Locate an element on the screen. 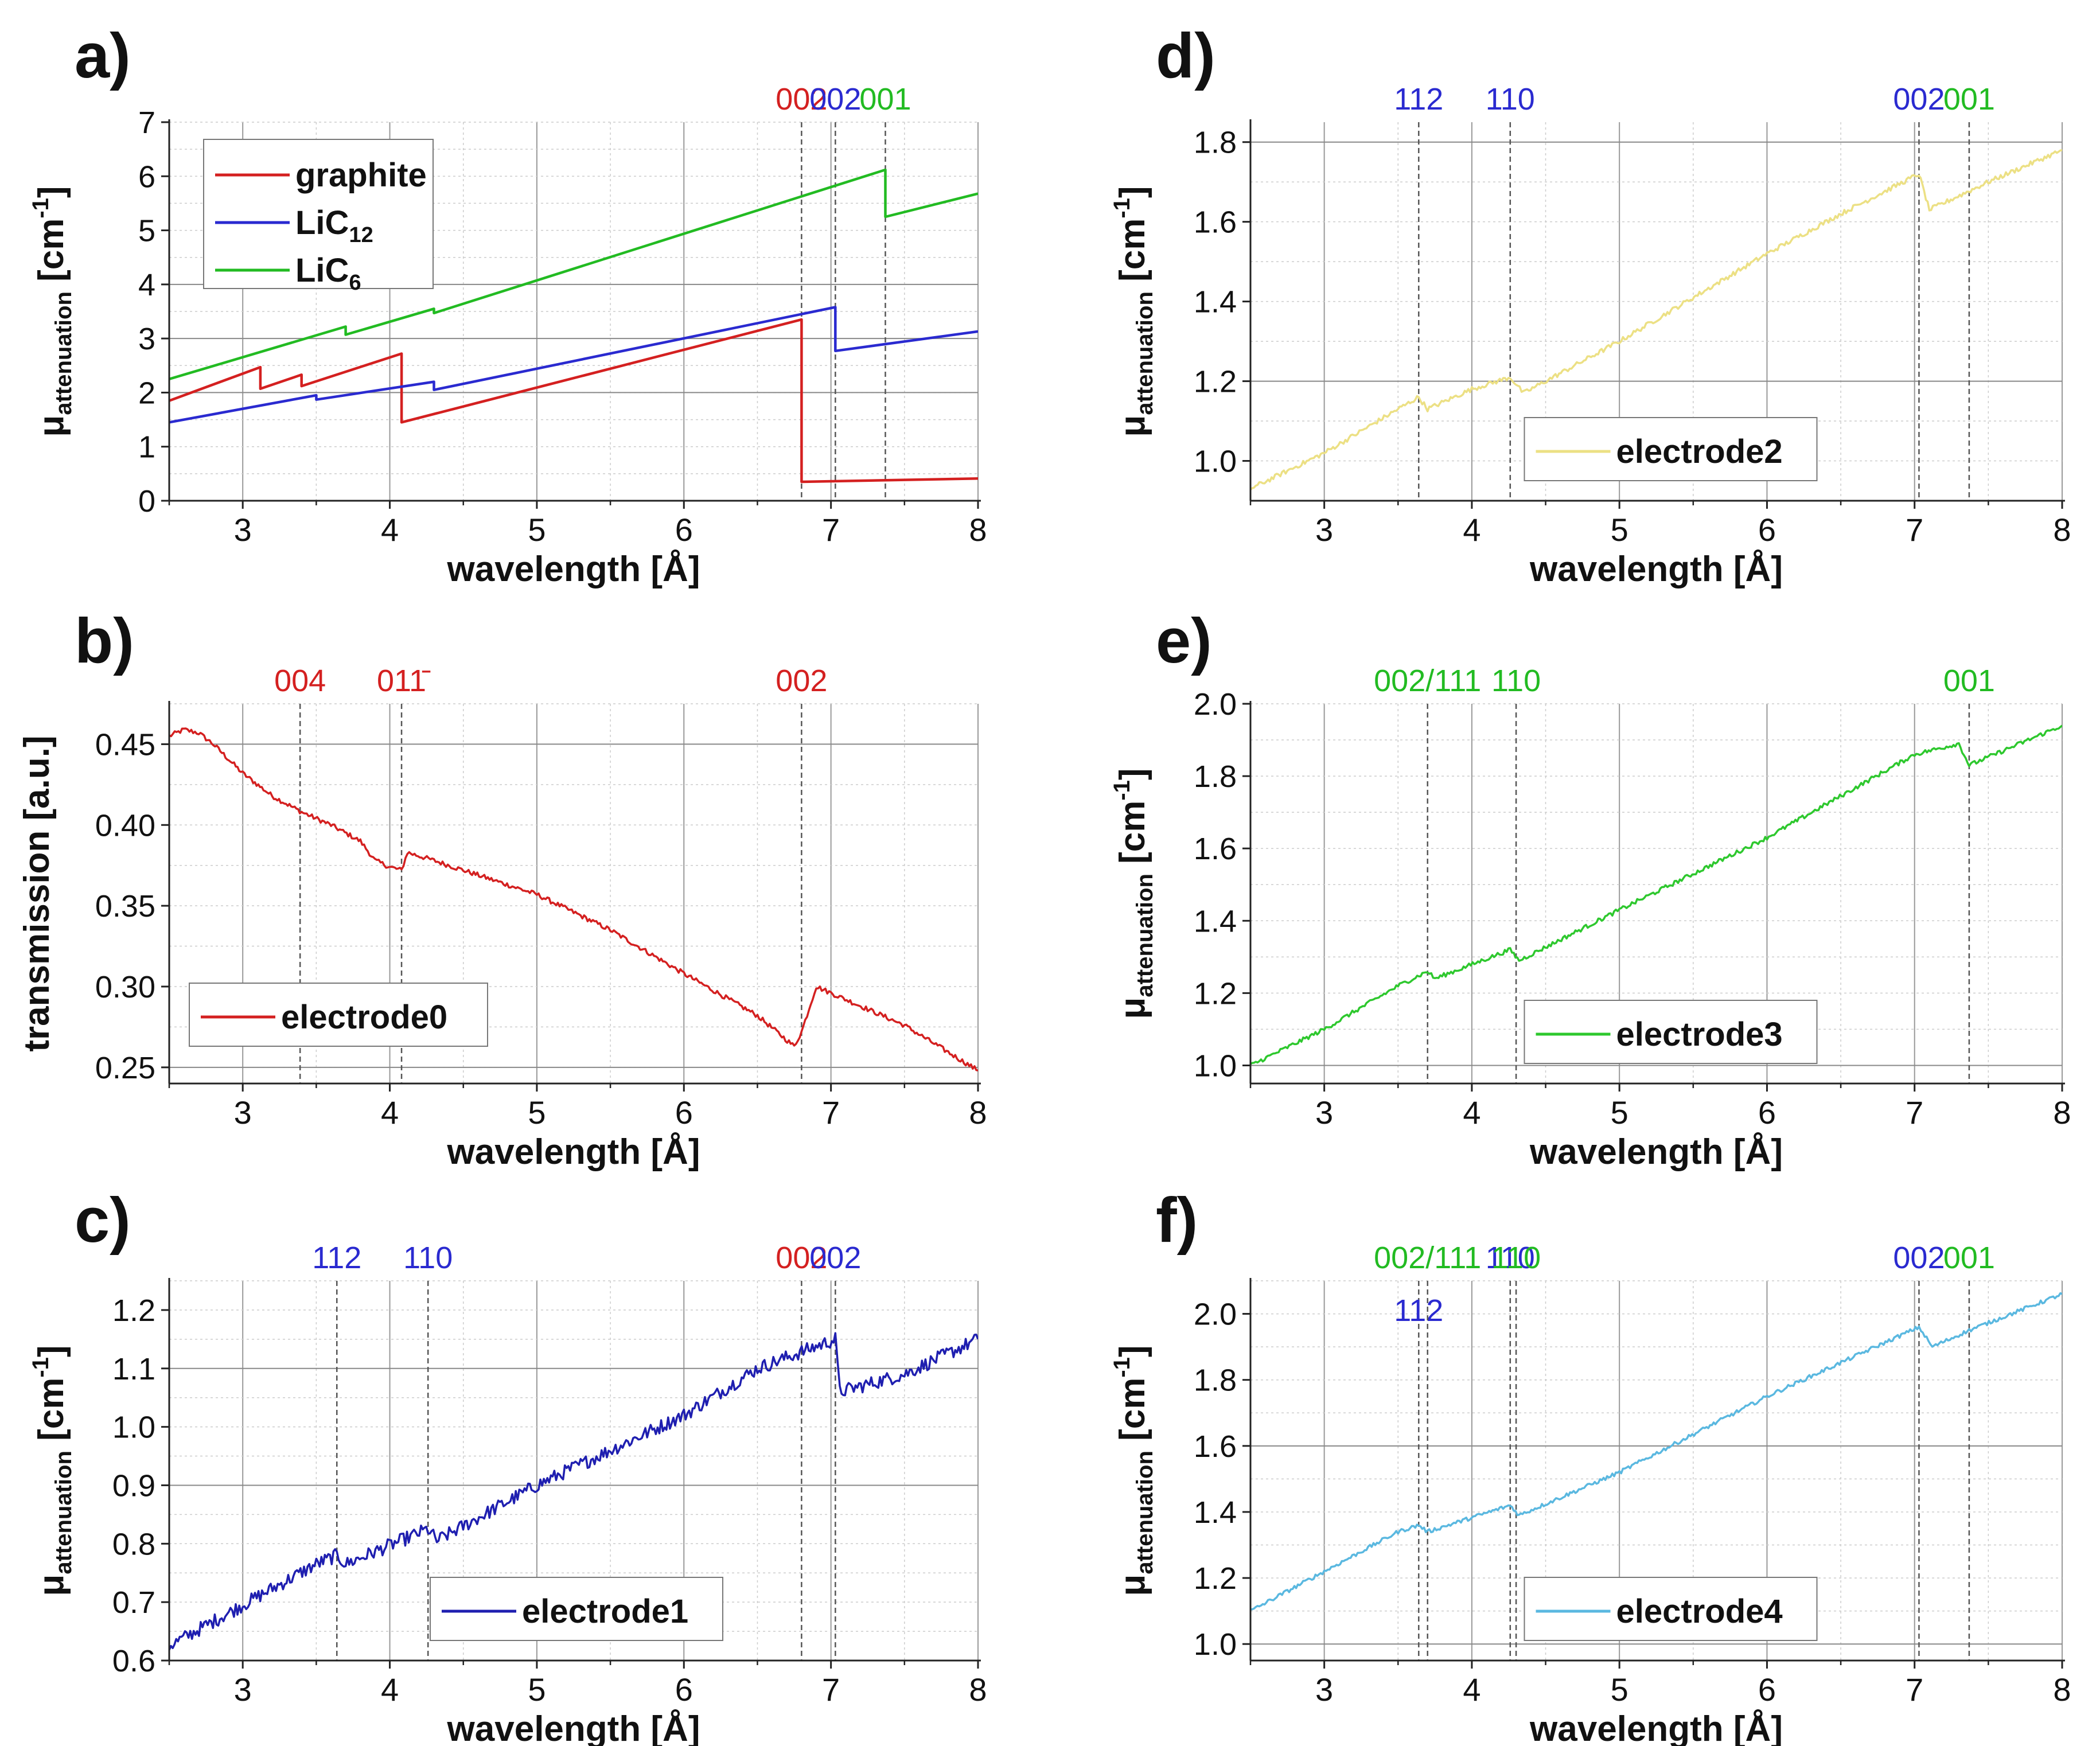 This screenshot has width=2100, height=1746. series-line-electrode1 is located at coordinates (573, 1491).